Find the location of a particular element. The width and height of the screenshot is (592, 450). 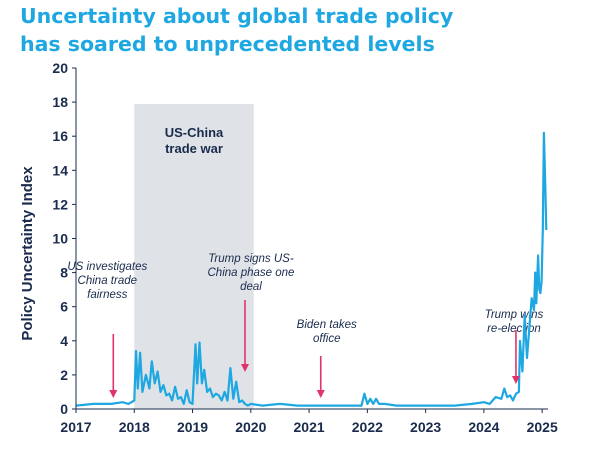

y-tick-label: 6 is located at coordinates (64, 307).